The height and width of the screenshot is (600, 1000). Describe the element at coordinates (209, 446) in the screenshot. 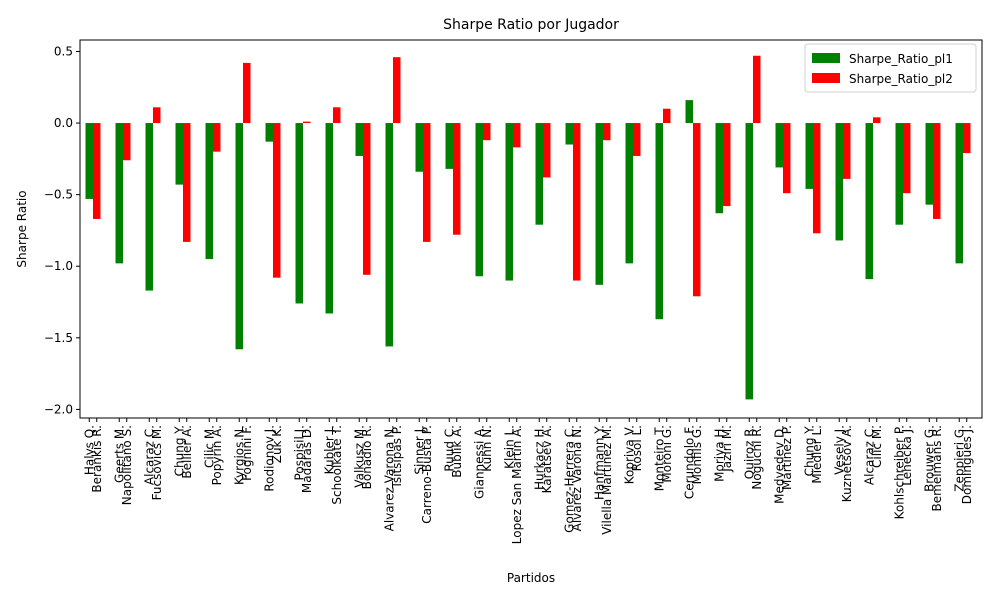

I see `x-tick-label: Cilic M.` at that location.